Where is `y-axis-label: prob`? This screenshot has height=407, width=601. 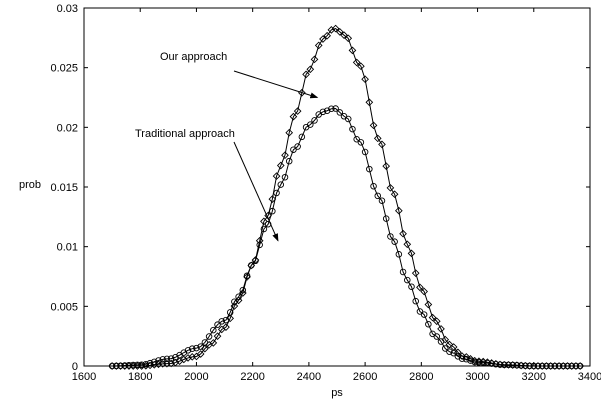
y-axis-label: prob is located at coordinates (30, 185).